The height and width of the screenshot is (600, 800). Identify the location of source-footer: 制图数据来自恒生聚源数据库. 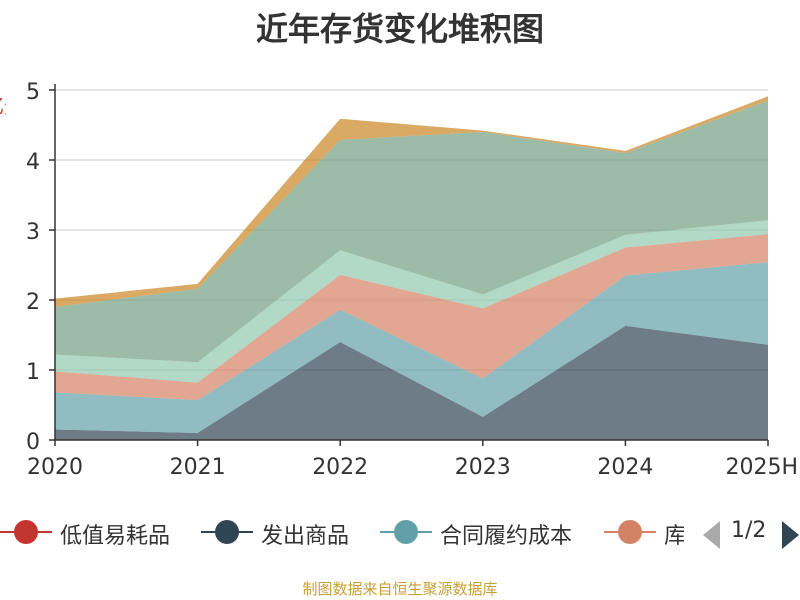
(400, 589).